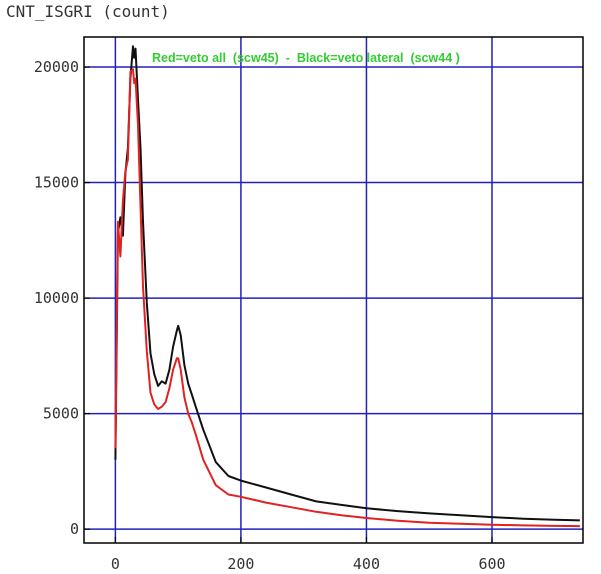 The height and width of the screenshot is (574, 601). Describe the element at coordinates (240, 564) in the screenshot. I see `x-tick-label: 200` at that location.